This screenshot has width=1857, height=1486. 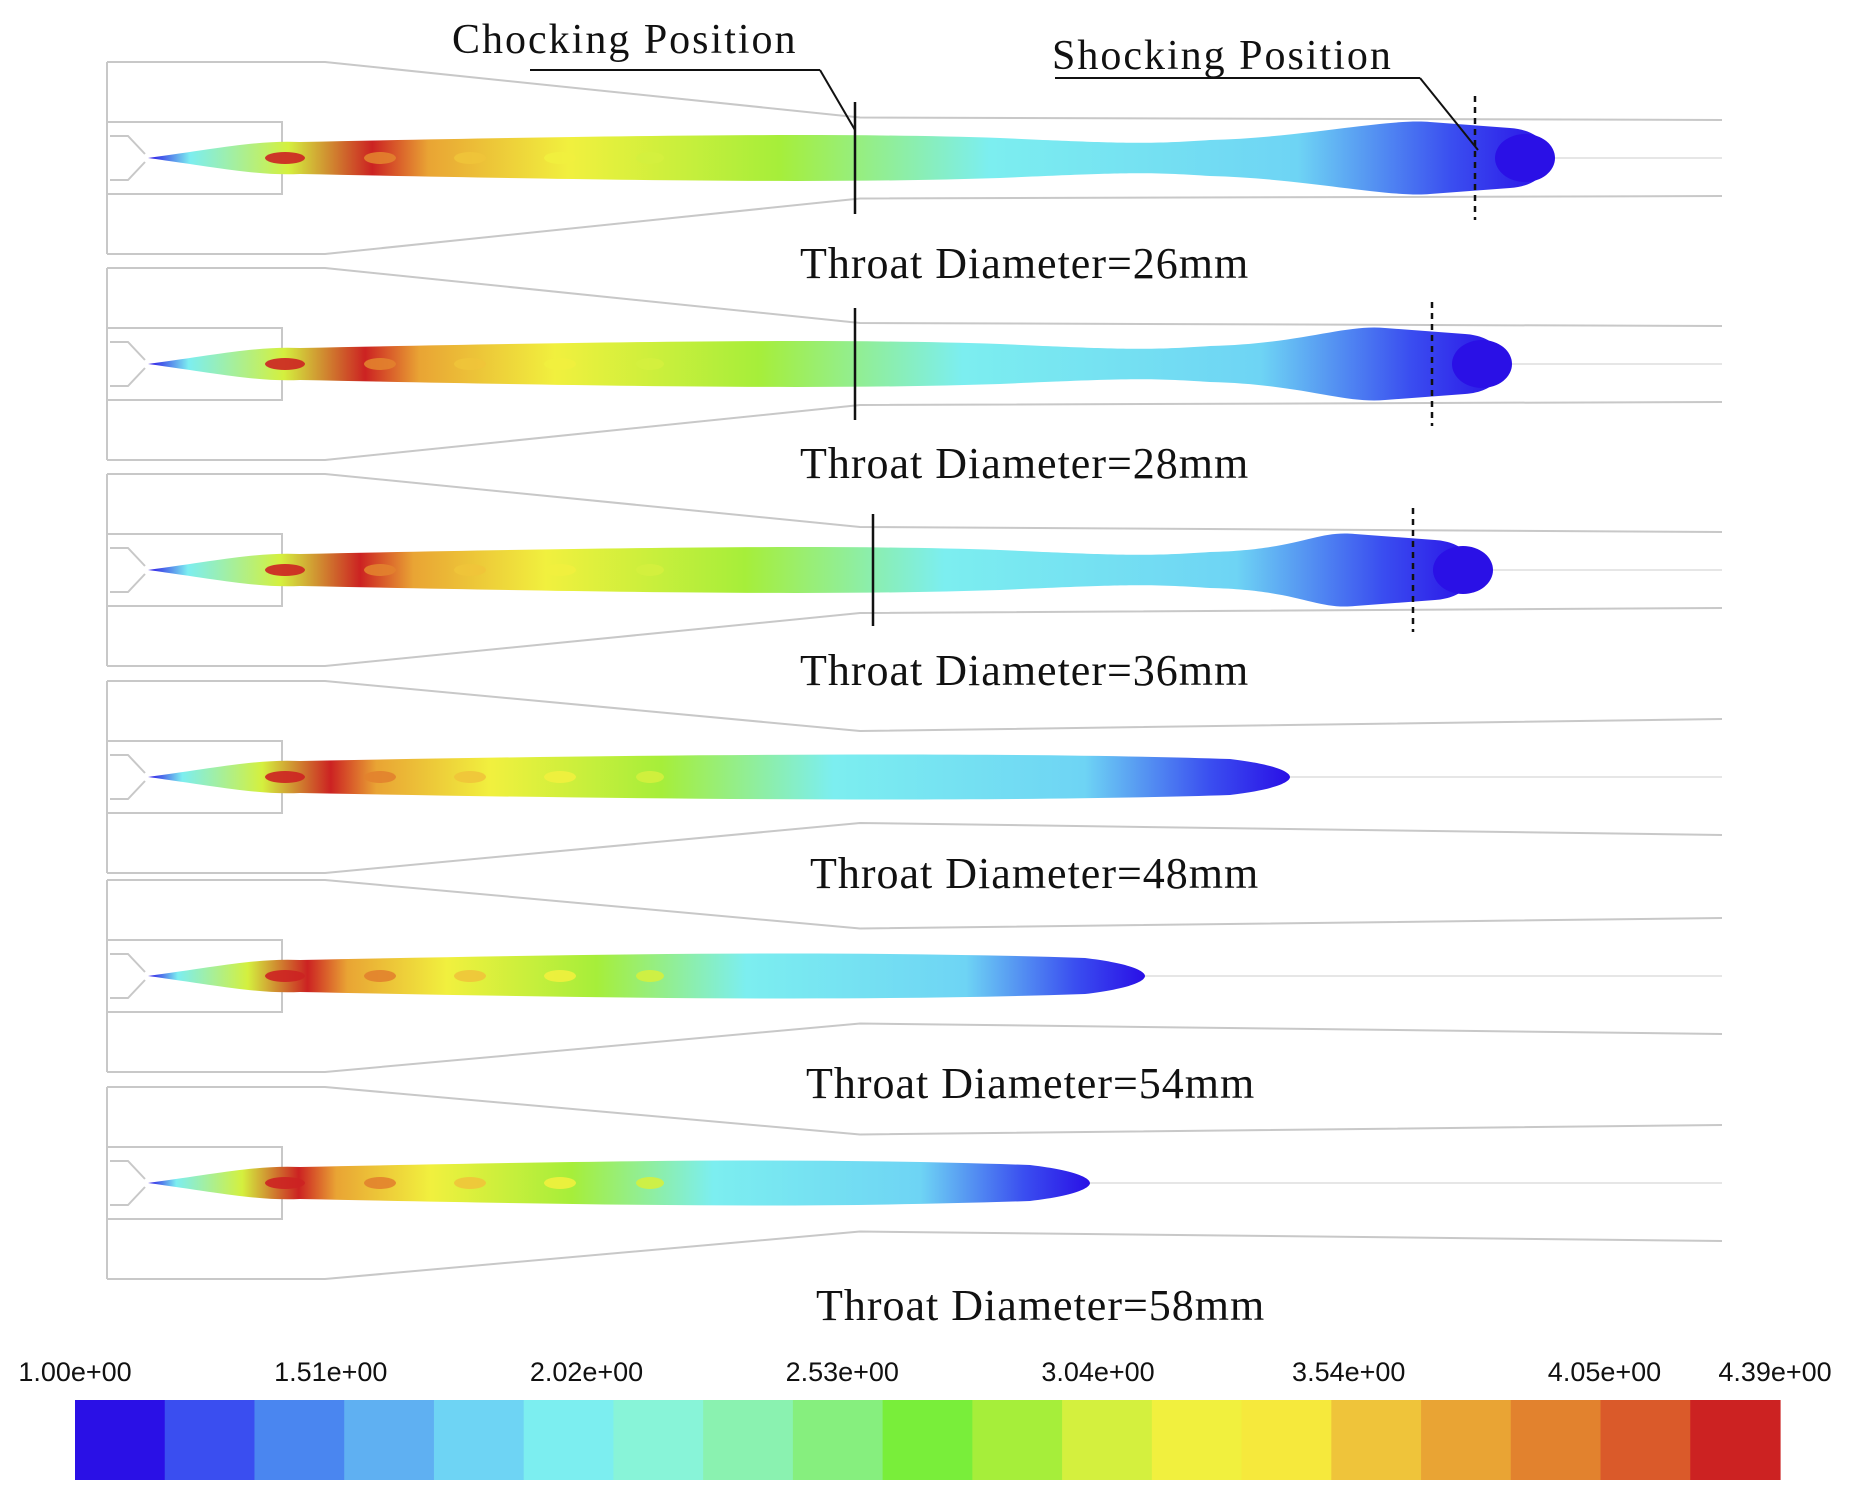 What do you see at coordinates (842, 1372) in the screenshot?
I see `colorbar-tick-label: 2.53e+00` at bounding box center [842, 1372].